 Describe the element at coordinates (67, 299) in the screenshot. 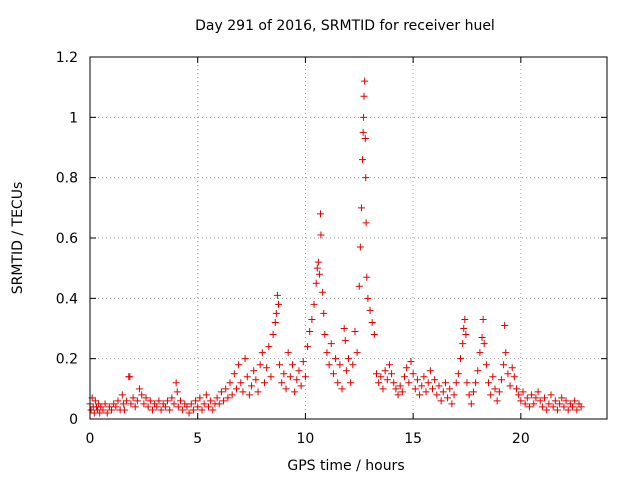

I see `y-tick-label: 0.4` at that location.